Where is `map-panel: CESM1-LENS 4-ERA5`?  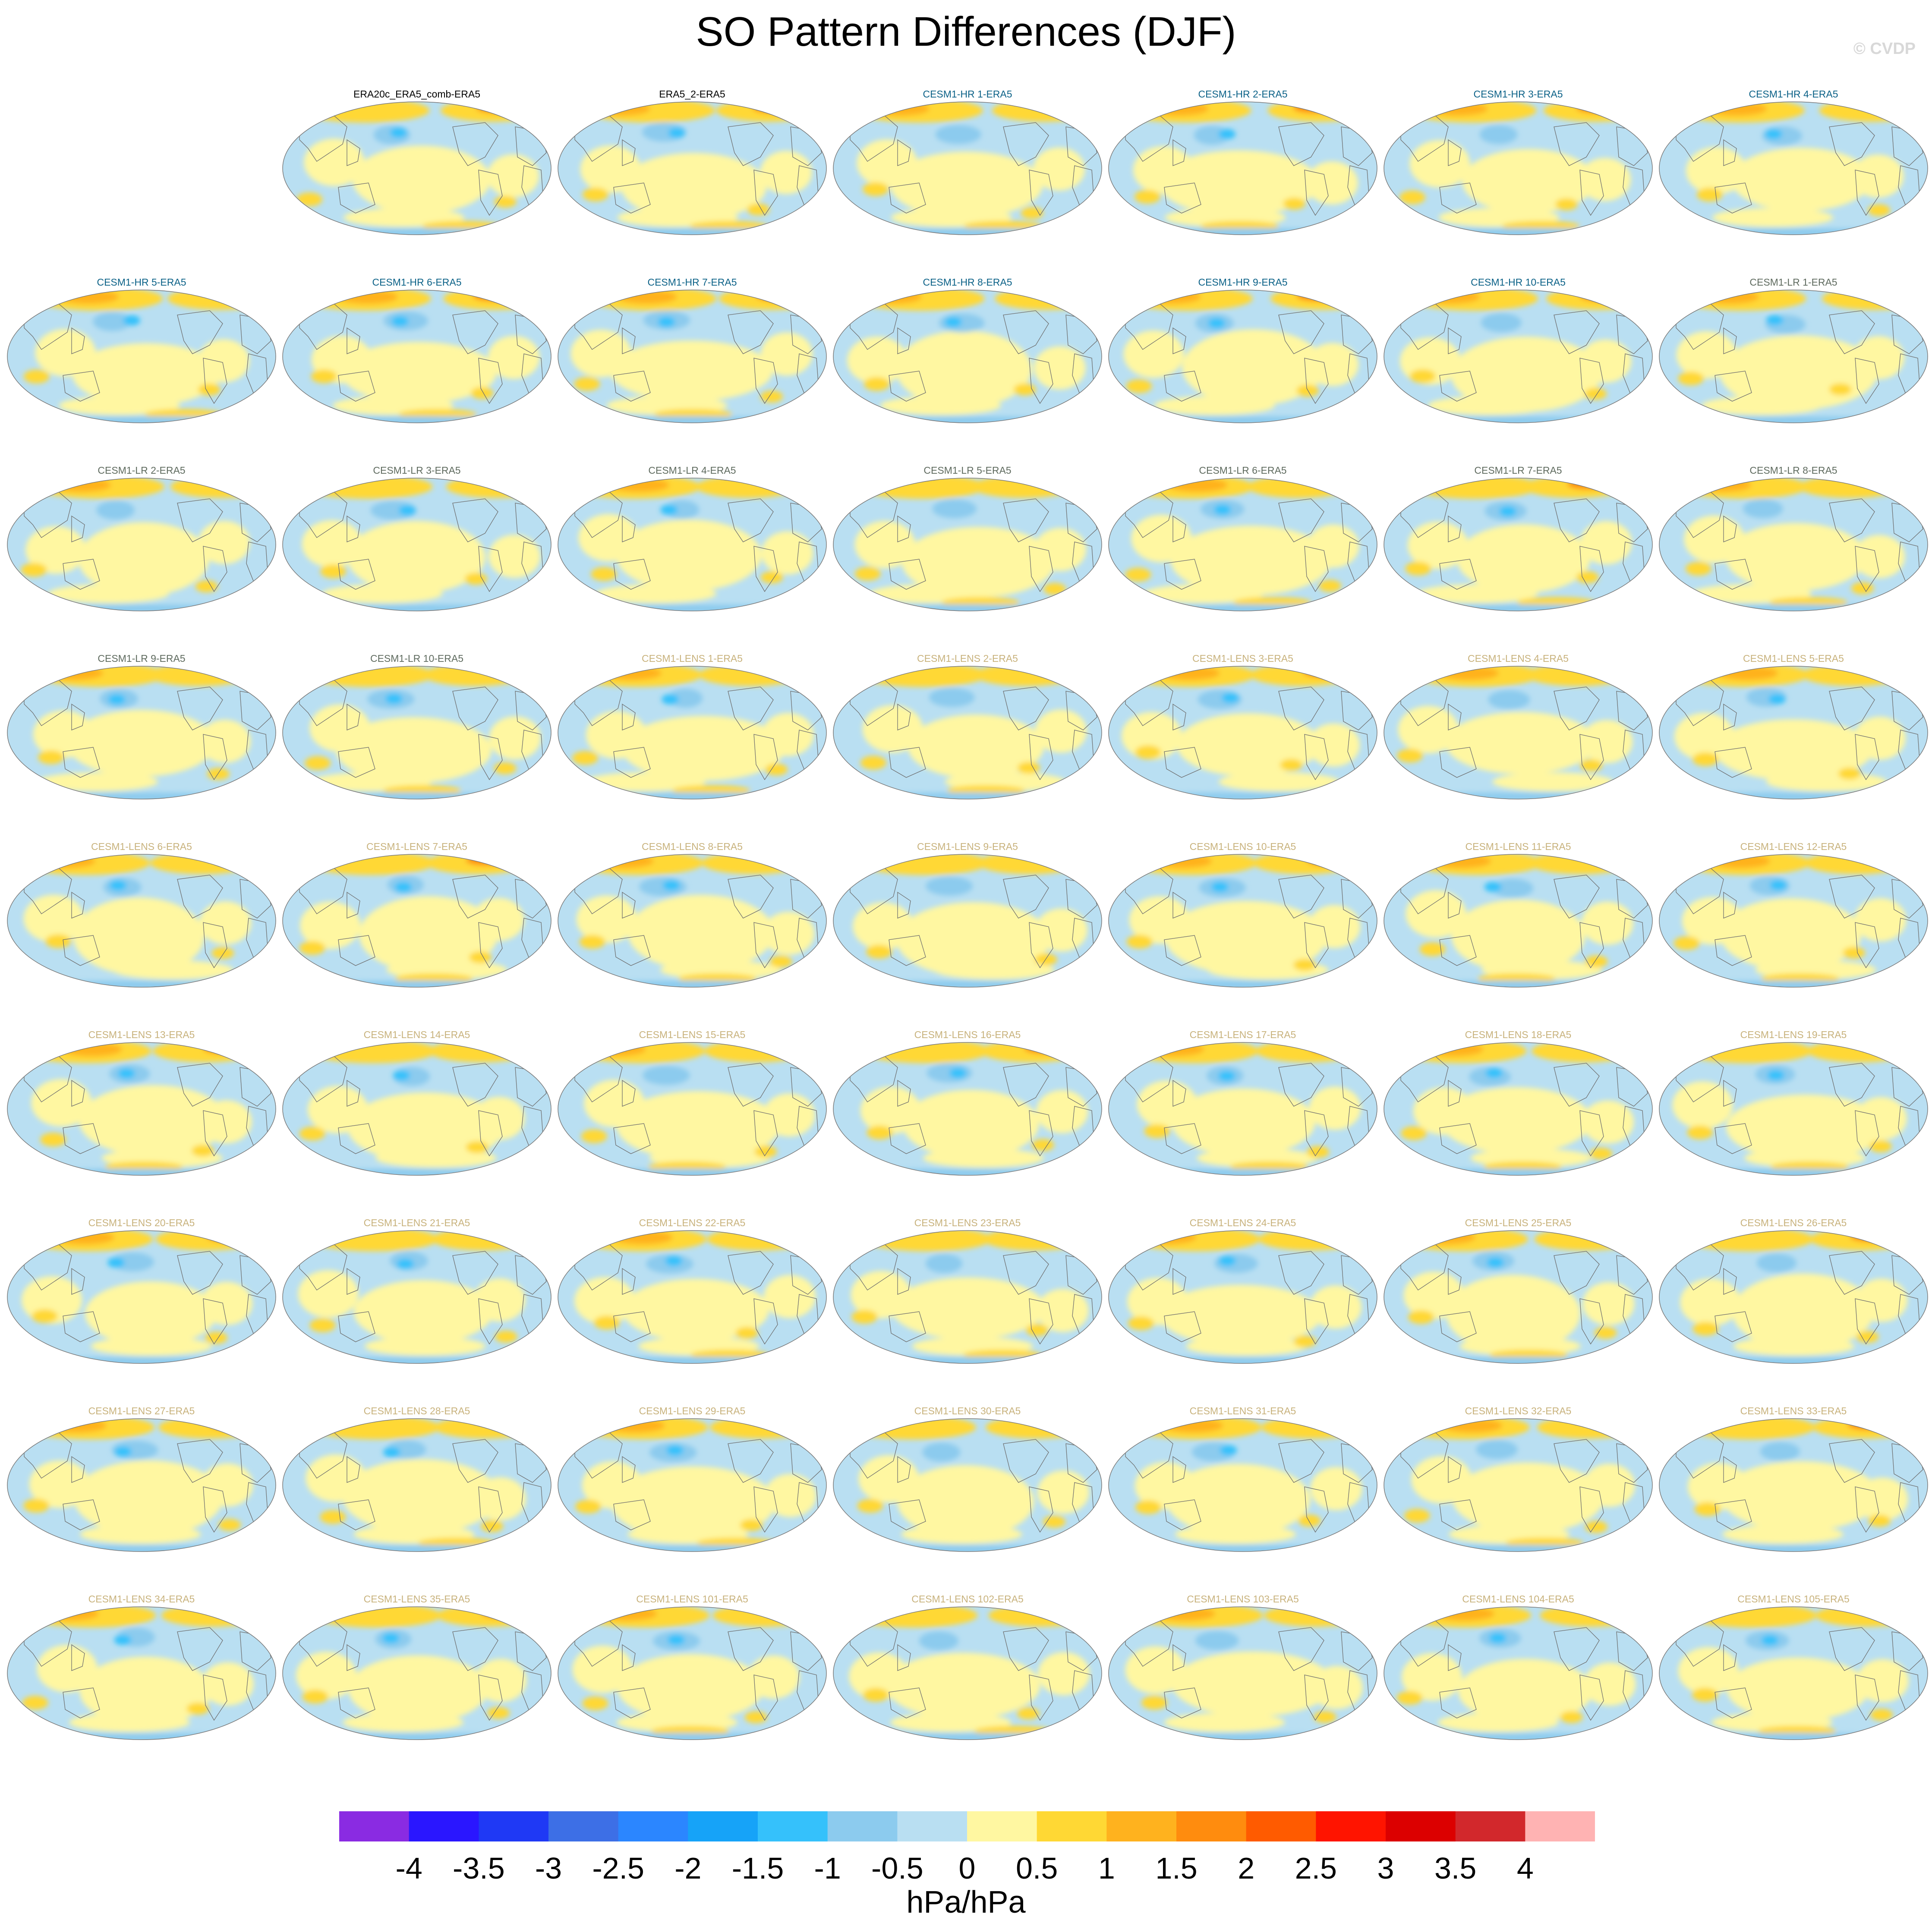 map-panel: CESM1-LENS 4-ERA5 is located at coordinates (1518, 743).